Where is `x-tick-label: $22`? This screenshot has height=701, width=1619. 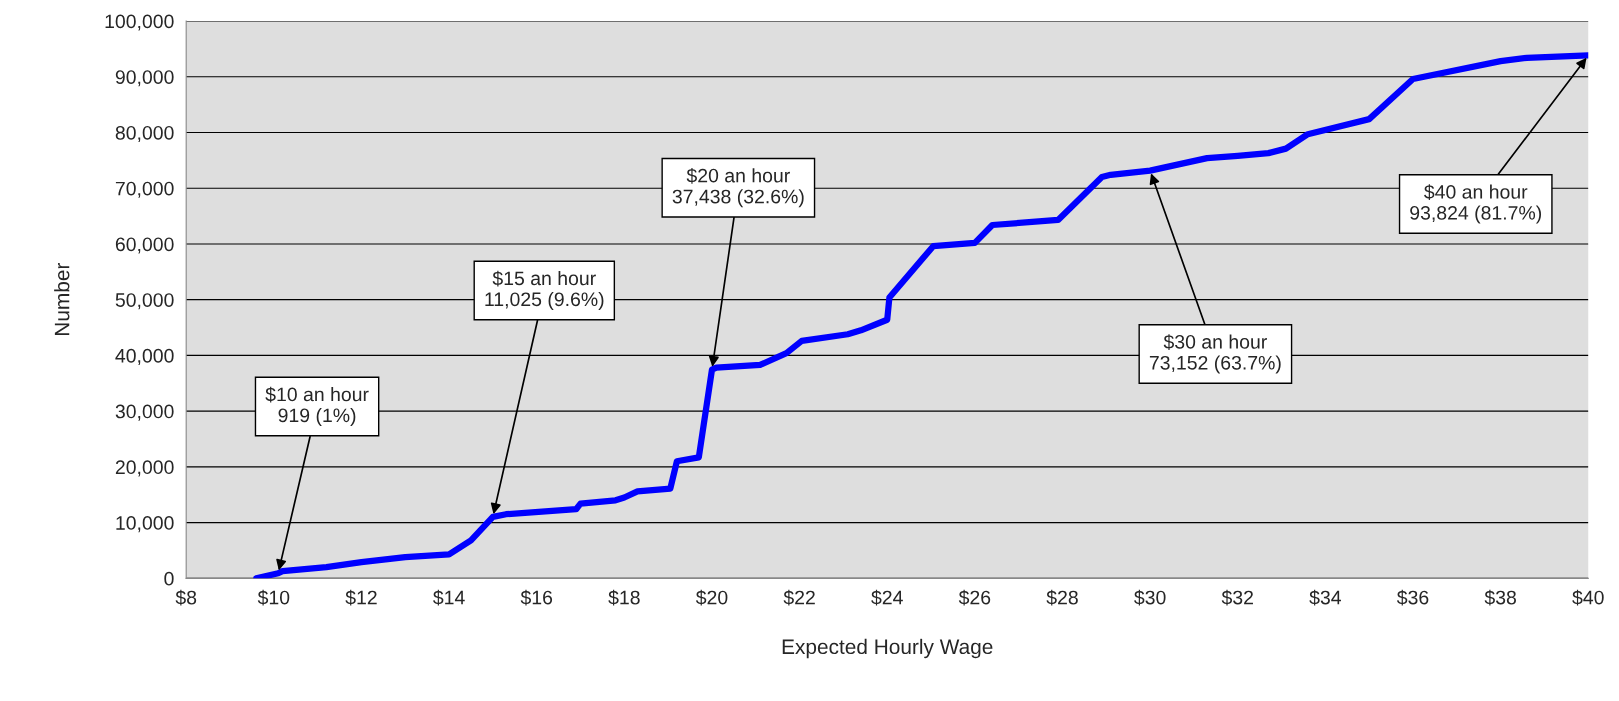 x-tick-label: $22 is located at coordinates (799, 597).